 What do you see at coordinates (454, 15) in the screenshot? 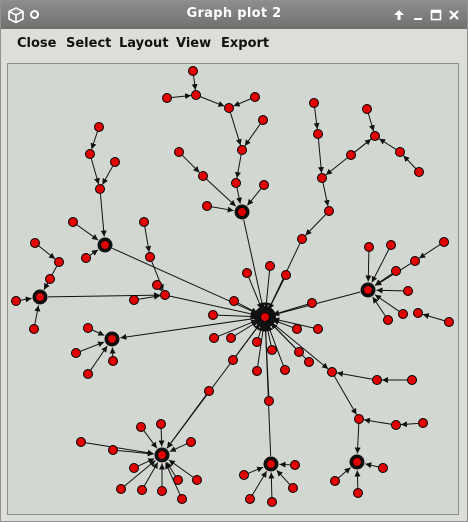
I see `close-icon` at bounding box center [454, 15].